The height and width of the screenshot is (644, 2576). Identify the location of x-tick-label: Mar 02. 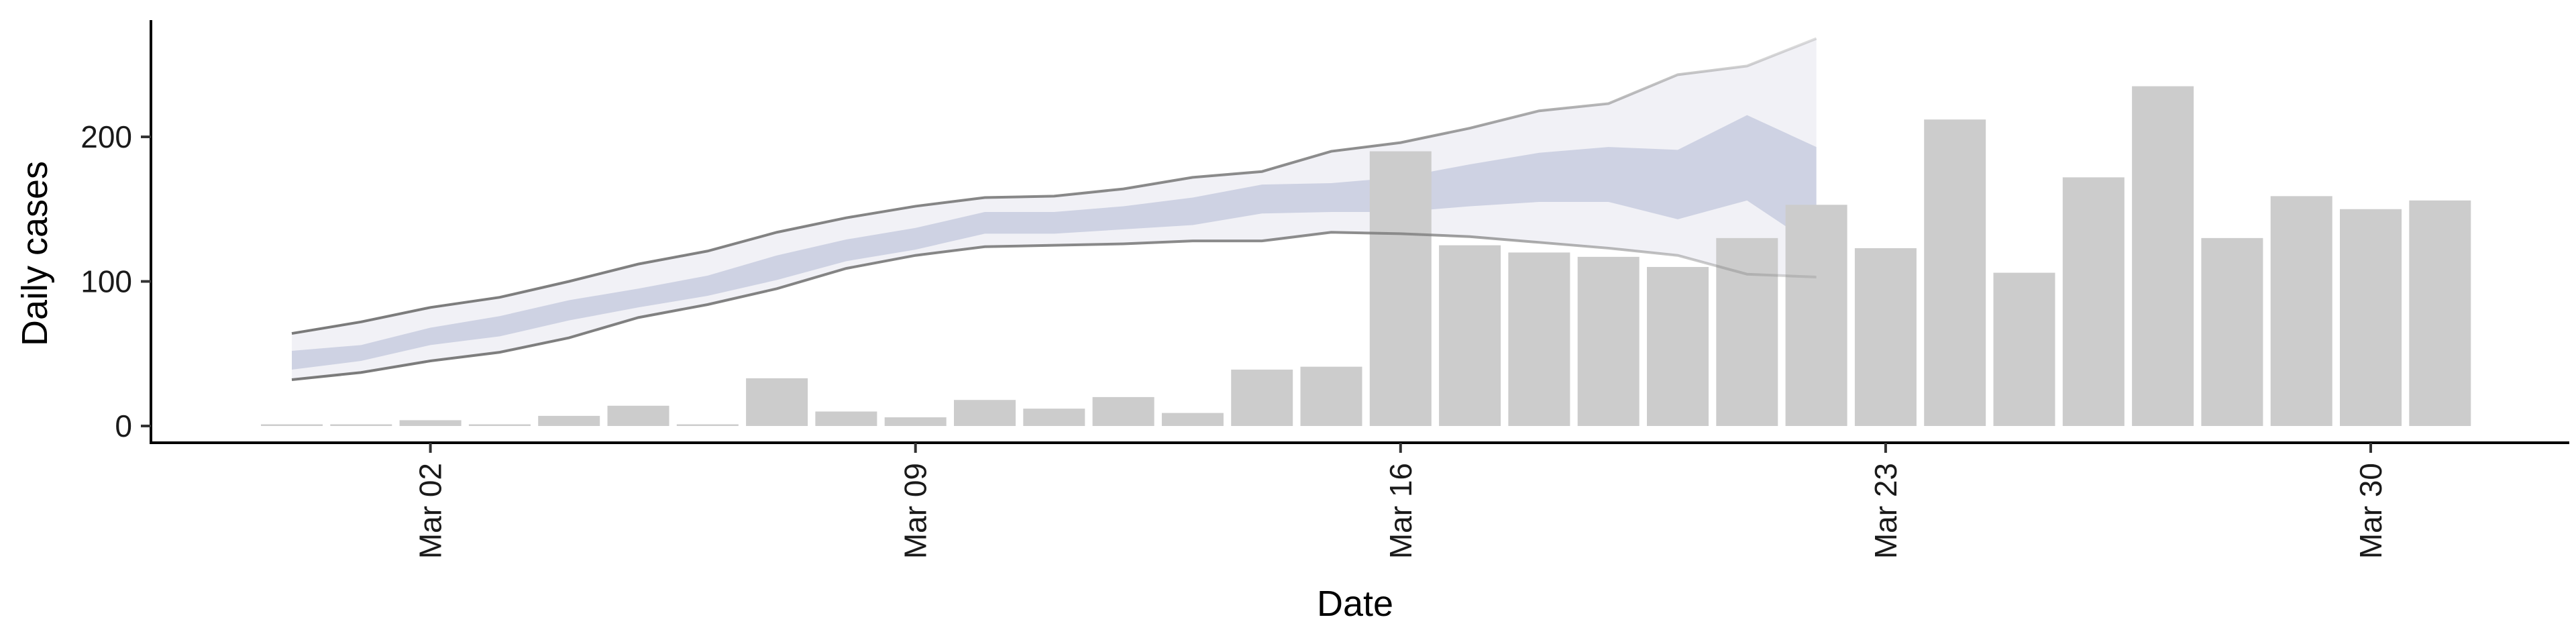
(430, 511).